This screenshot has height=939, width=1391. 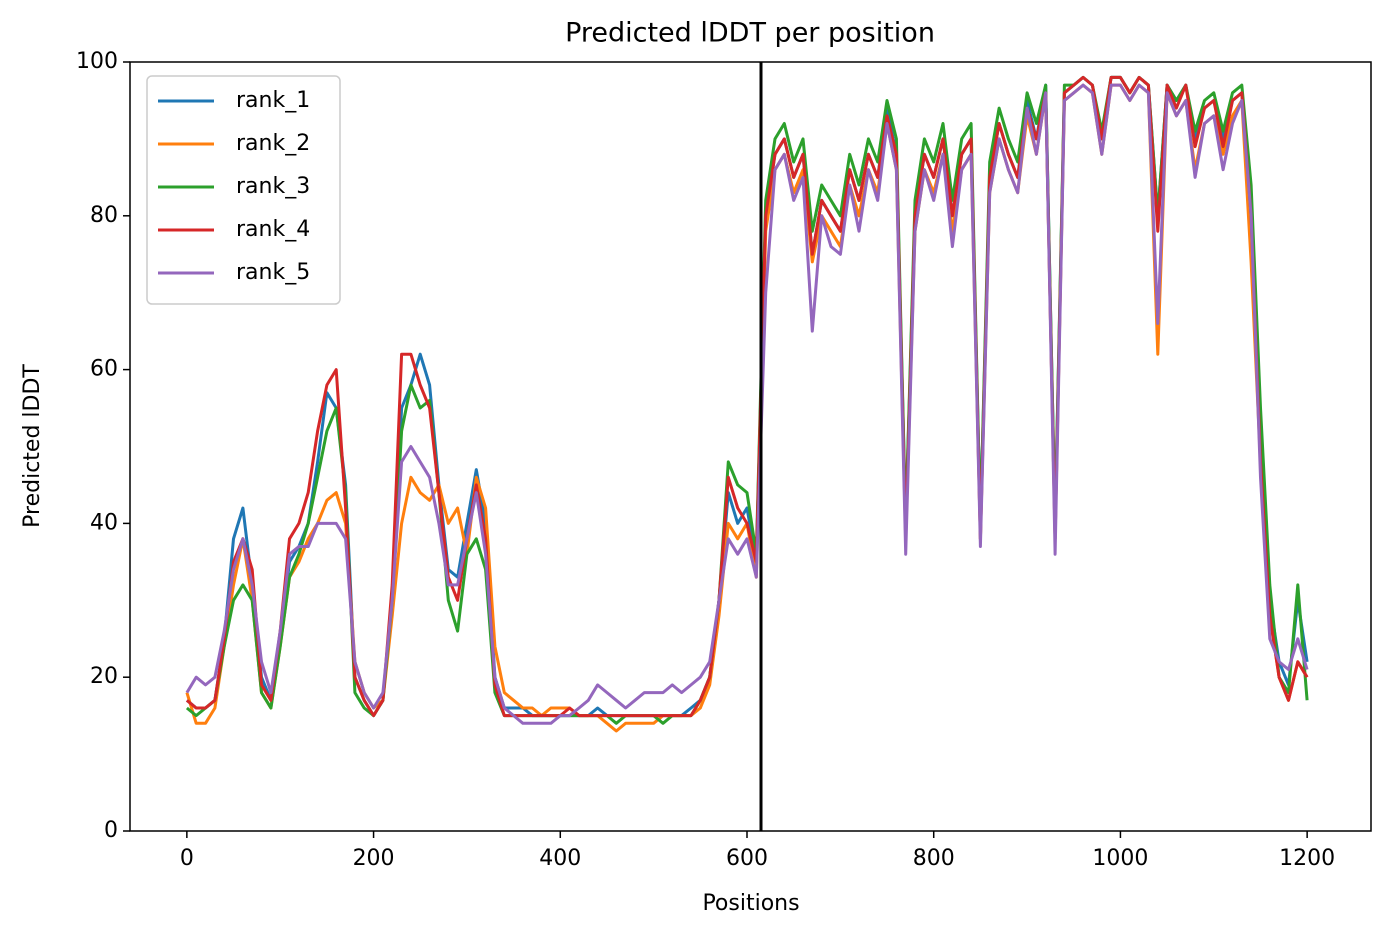 What do you see at coordinates (1307, 858) in the screenshot?
I see `x-tick-label: 1200` at bounding box center [1307, 858].